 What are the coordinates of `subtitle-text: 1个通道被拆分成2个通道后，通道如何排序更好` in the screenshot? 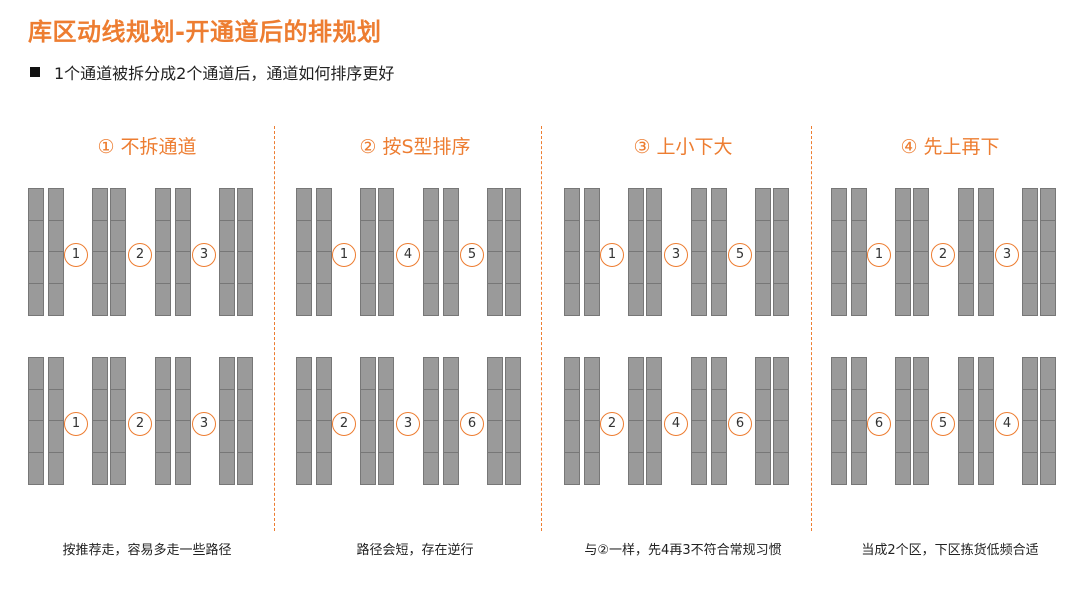 It's located at (224, 73).